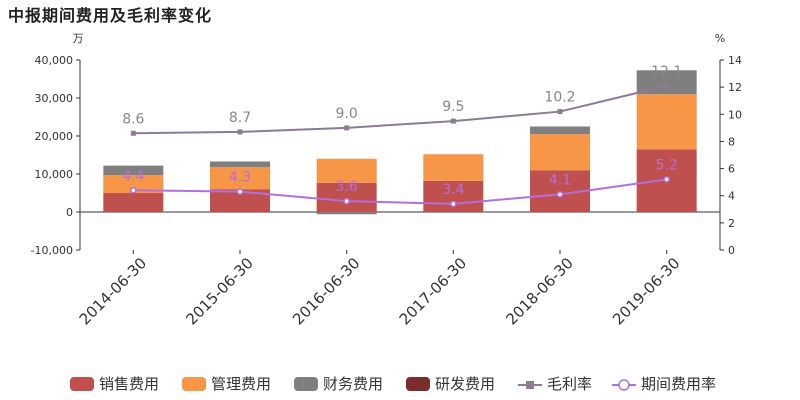  I want to click on legend-marker-毛利率, so click(530, 385).